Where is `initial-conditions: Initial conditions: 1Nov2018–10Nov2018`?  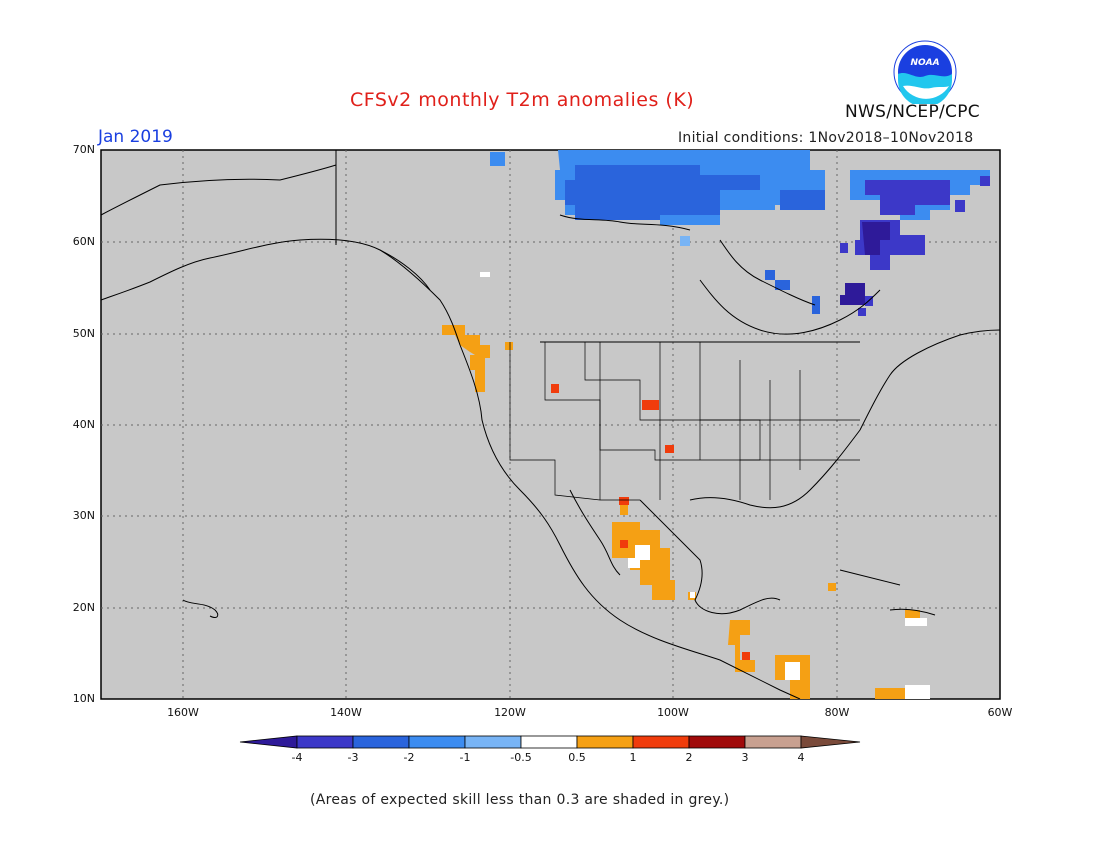 initial-conditions: Initial conditions: 1Nov2018–10Nov2018 is located at coordinates (826, 138).